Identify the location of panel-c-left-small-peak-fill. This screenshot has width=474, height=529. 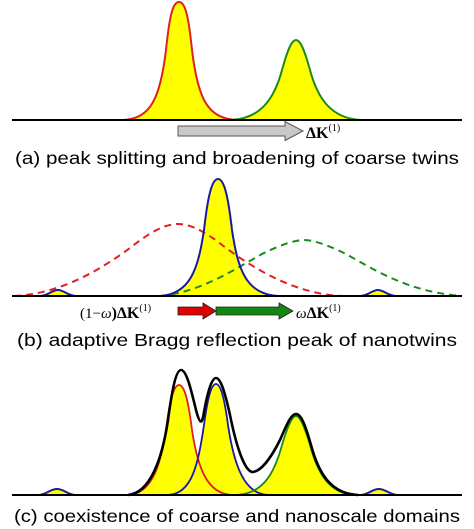
(57, 492).